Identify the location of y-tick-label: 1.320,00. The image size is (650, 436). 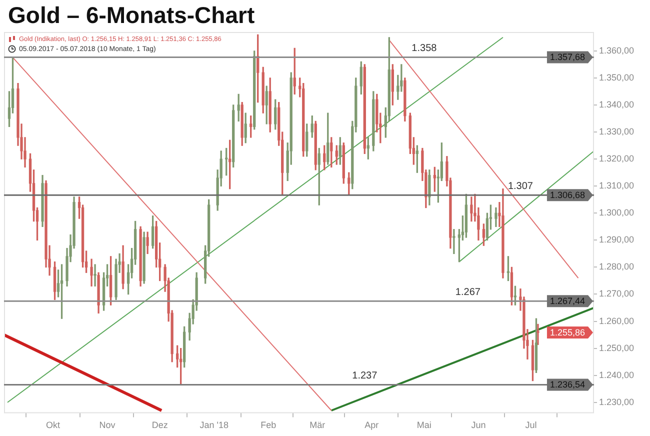
(616, 159).